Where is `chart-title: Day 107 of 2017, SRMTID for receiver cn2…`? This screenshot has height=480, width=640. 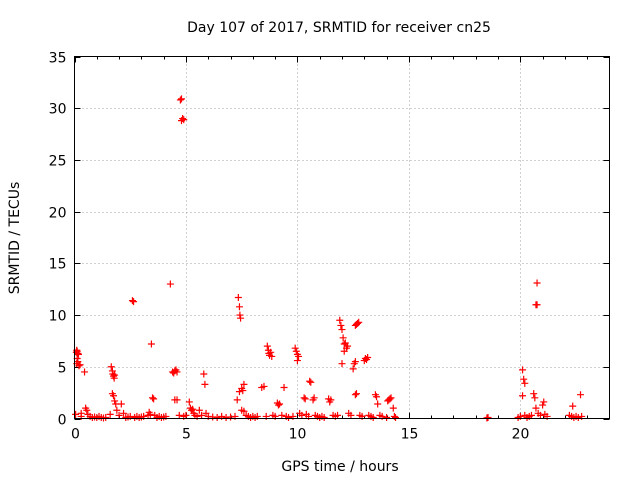 chart-title: Day 107 of 2017, SRMTID for receiver cn2… is located at coordinates (339, 28).